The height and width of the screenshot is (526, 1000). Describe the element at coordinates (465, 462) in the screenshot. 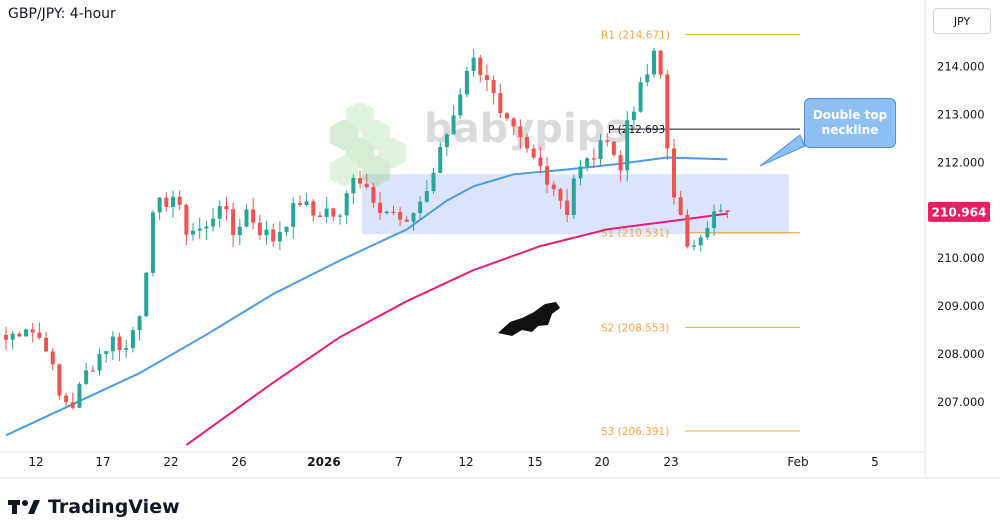

I see `x-tick-label: 12` at that location.